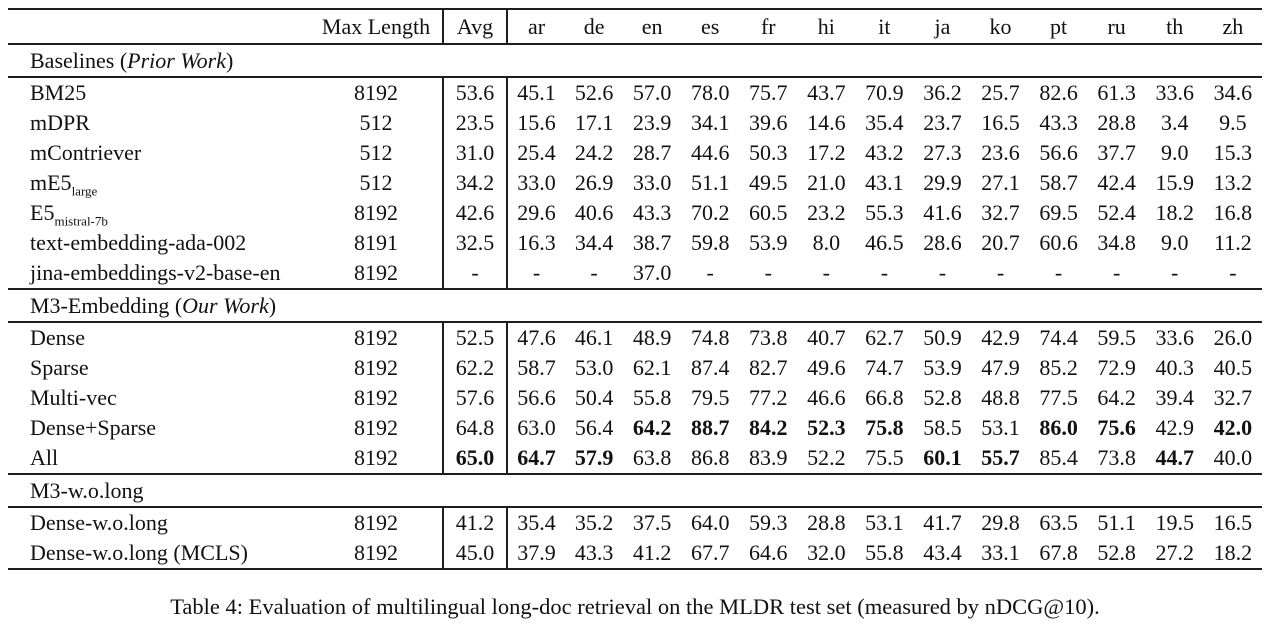 This screenshot has width=1270, height=633. I want to click on cell-avg: 52.5, so click(475, 337).